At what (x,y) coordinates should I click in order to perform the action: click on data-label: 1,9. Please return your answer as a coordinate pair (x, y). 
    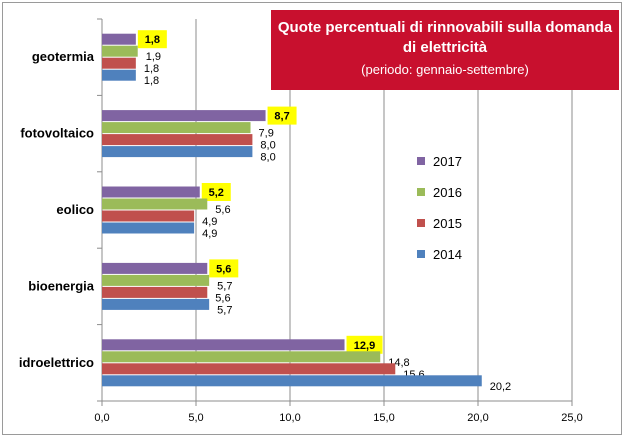
    Looking at the image, I should click on (153, 57).